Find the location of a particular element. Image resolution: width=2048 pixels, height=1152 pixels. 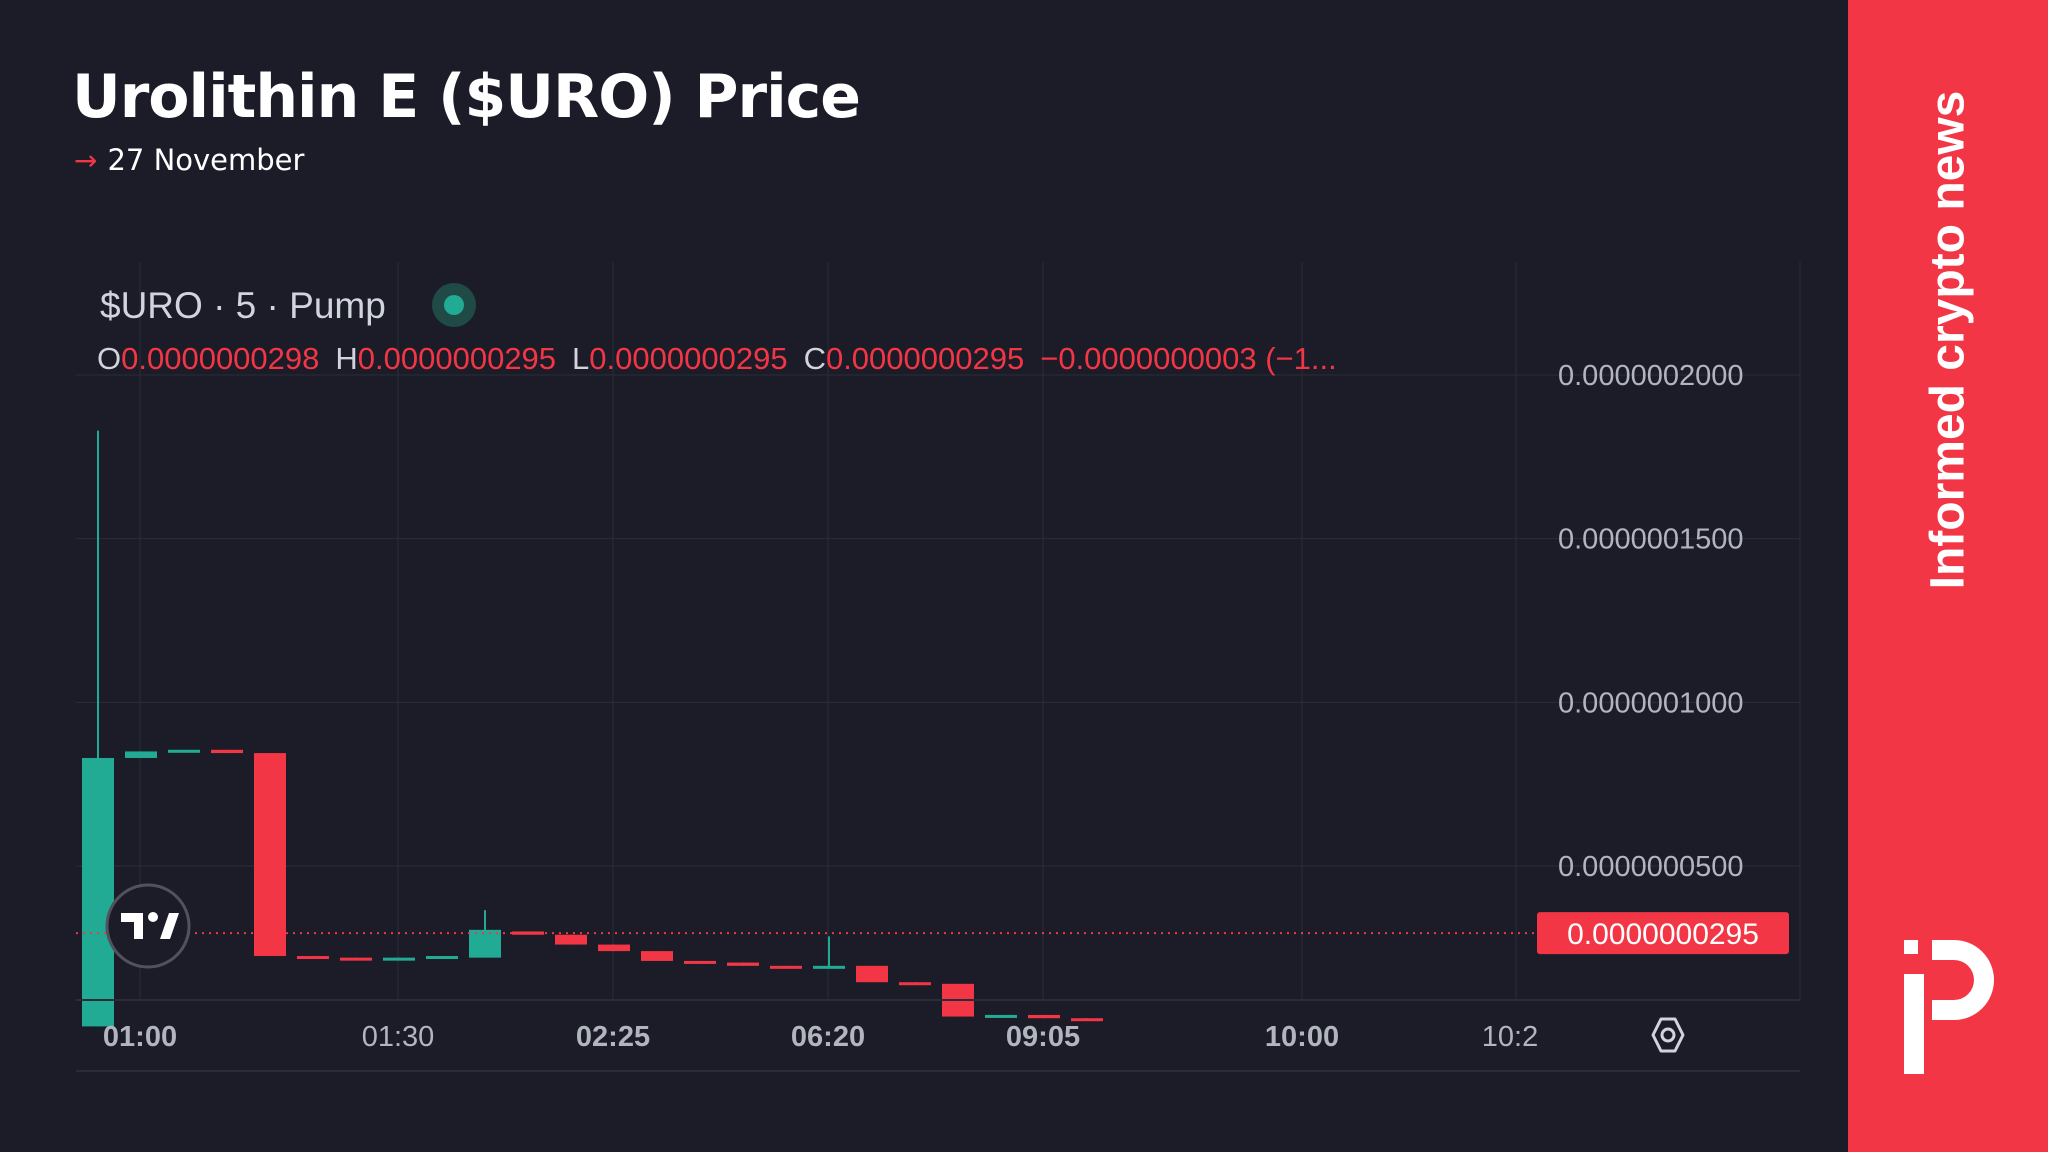

date-subtitle: → 27 November is located at coordinates (189, 160).